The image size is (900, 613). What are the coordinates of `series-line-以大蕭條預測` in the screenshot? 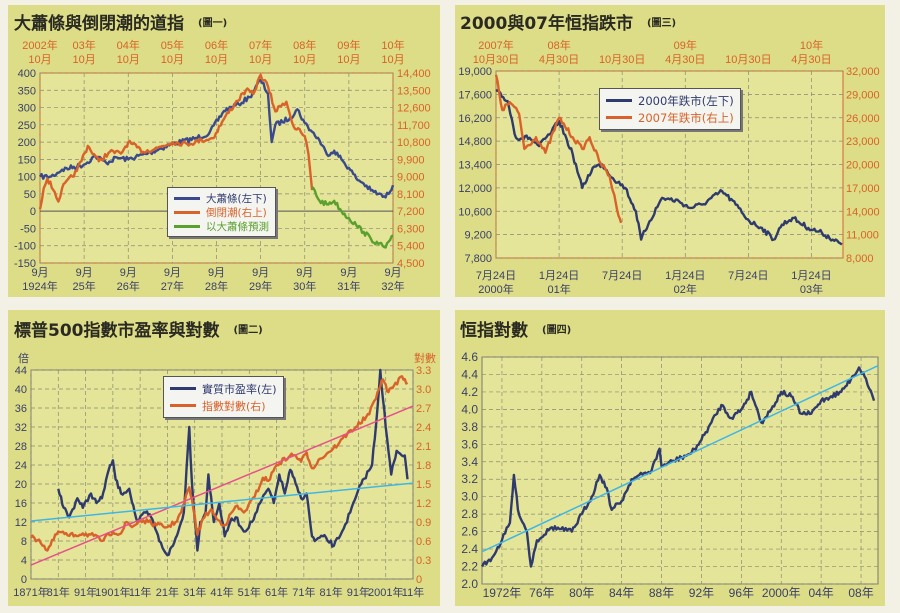 It's located at (352, 217).